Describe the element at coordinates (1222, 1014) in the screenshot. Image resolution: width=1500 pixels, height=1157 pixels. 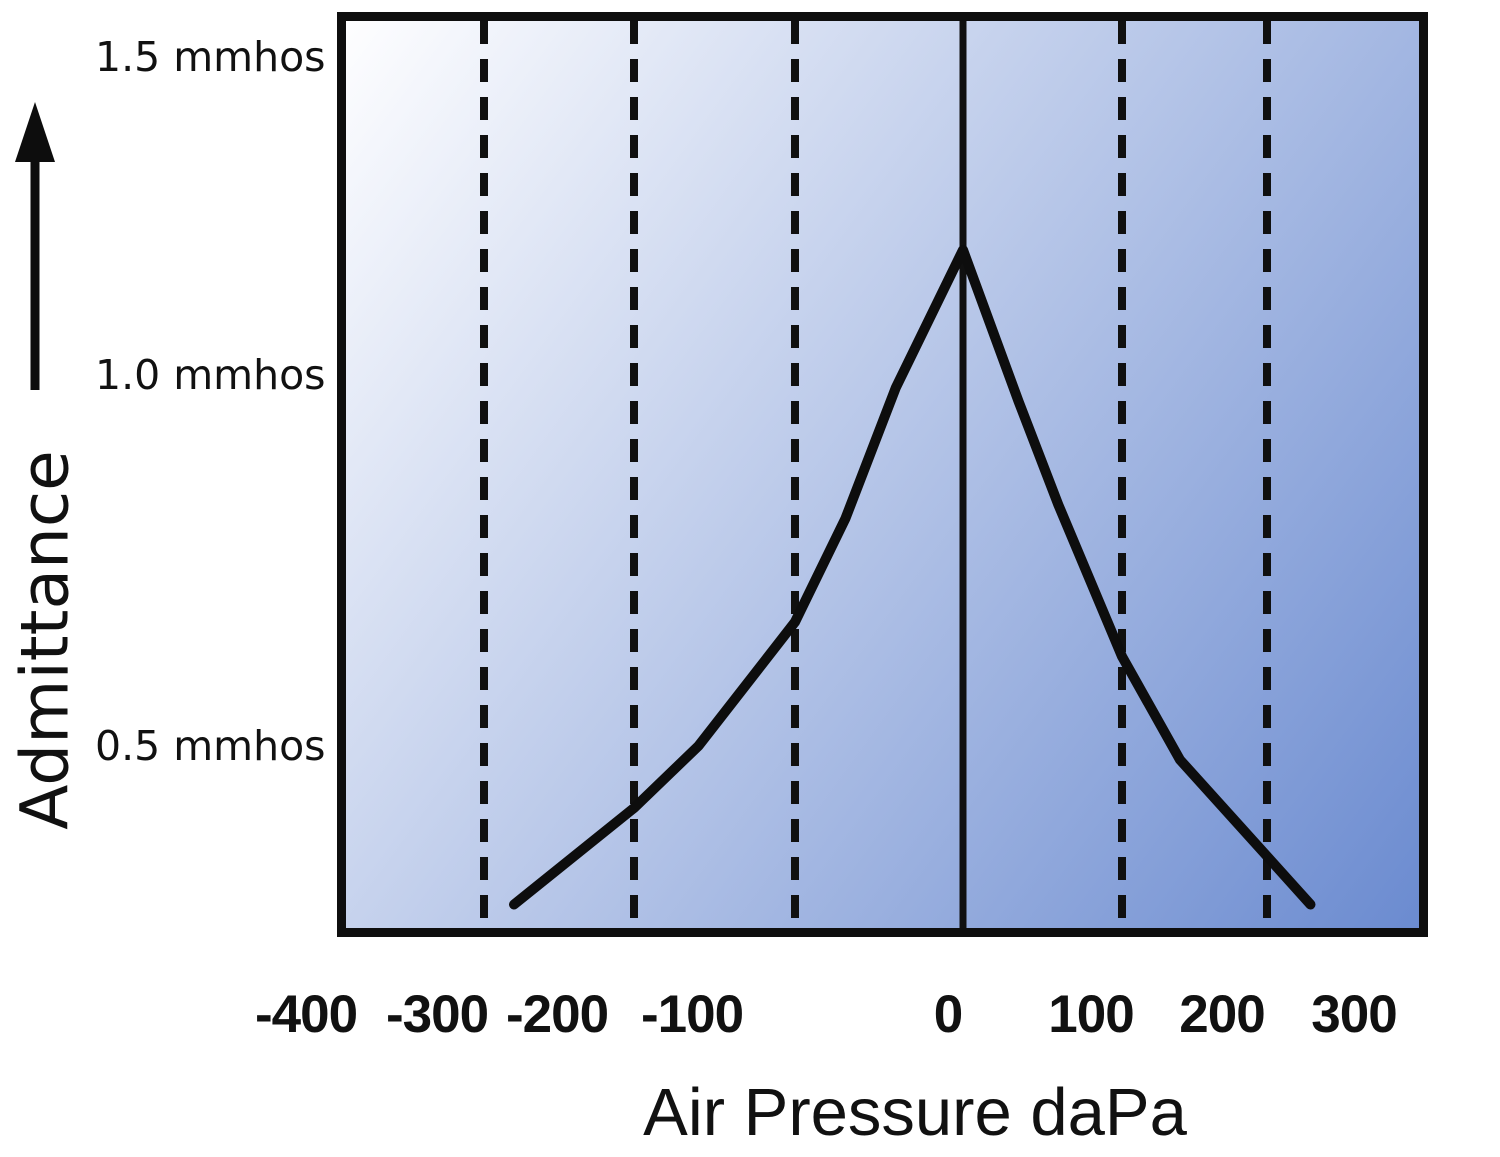
I see `x-tick-label-200: 200` at that location.